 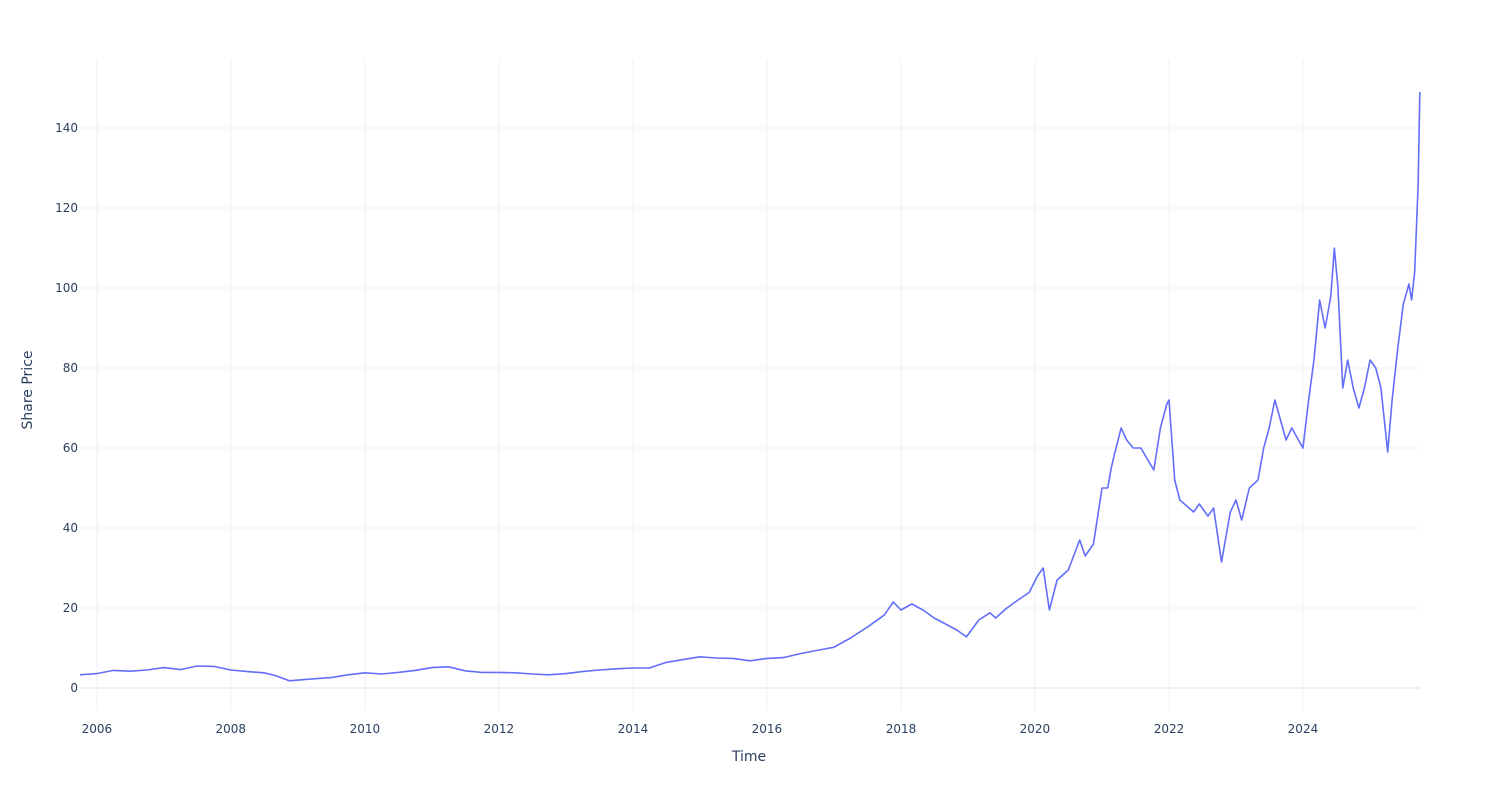 What do you see at coordinates (700, 729) in the screenshot?
I see `x-tick-labels: 2006 2008 2010 2012 2014 2016 2018 2020 2022 2024` at bounding box center [700, 729].